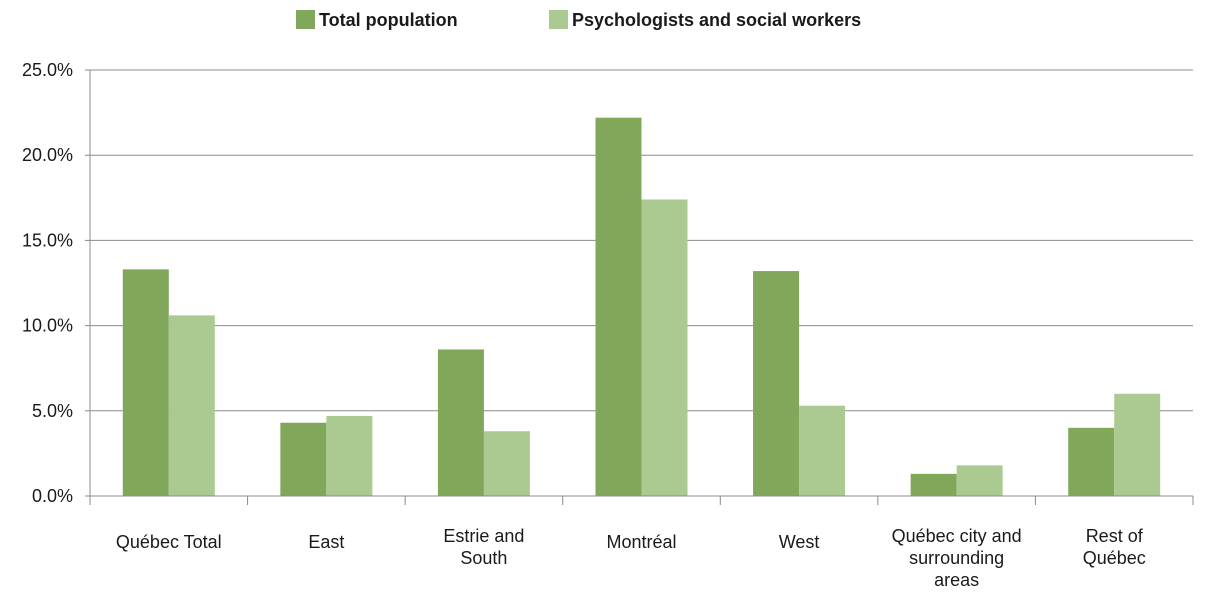 This screenshot has height=605, width=1205. What do you see at coordinates (483, 536) in the screenshot?
I see `x-category-label-line: Estrie and` at bounding box center [483, 536].